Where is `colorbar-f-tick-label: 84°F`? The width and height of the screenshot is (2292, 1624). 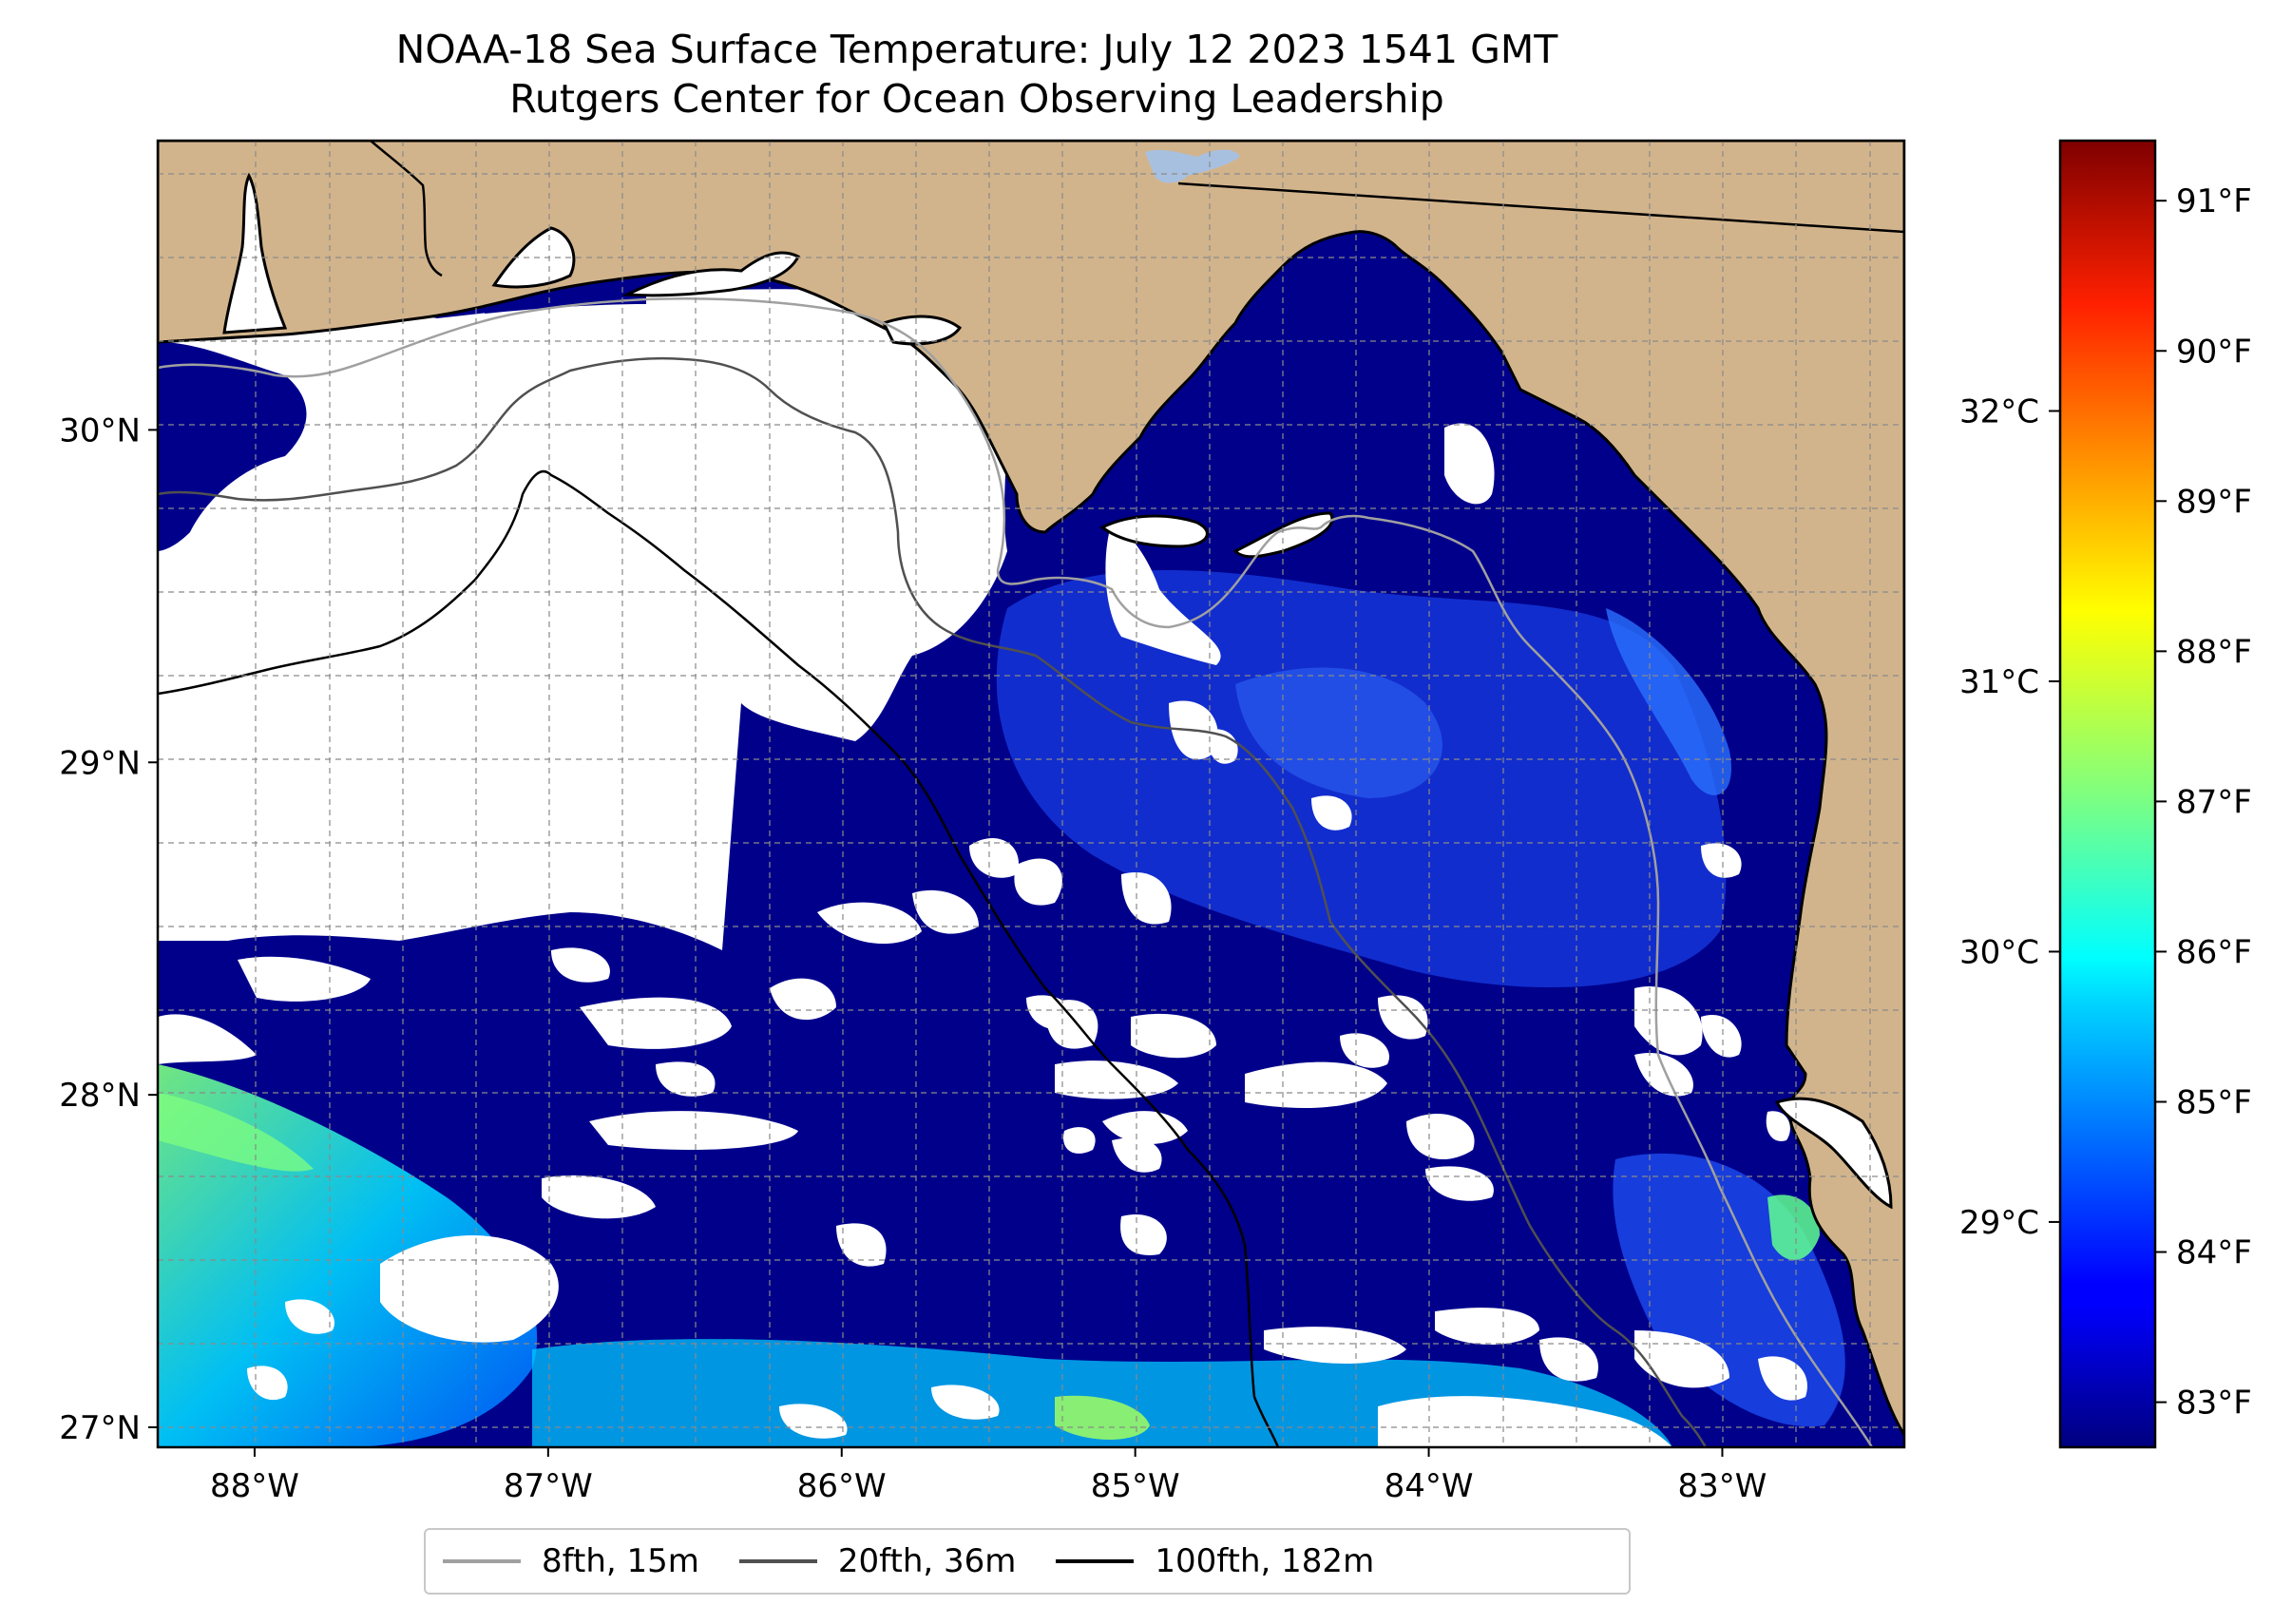
colorbar-f-tick-label: 84°F is located at coordinates (2214, 1253).